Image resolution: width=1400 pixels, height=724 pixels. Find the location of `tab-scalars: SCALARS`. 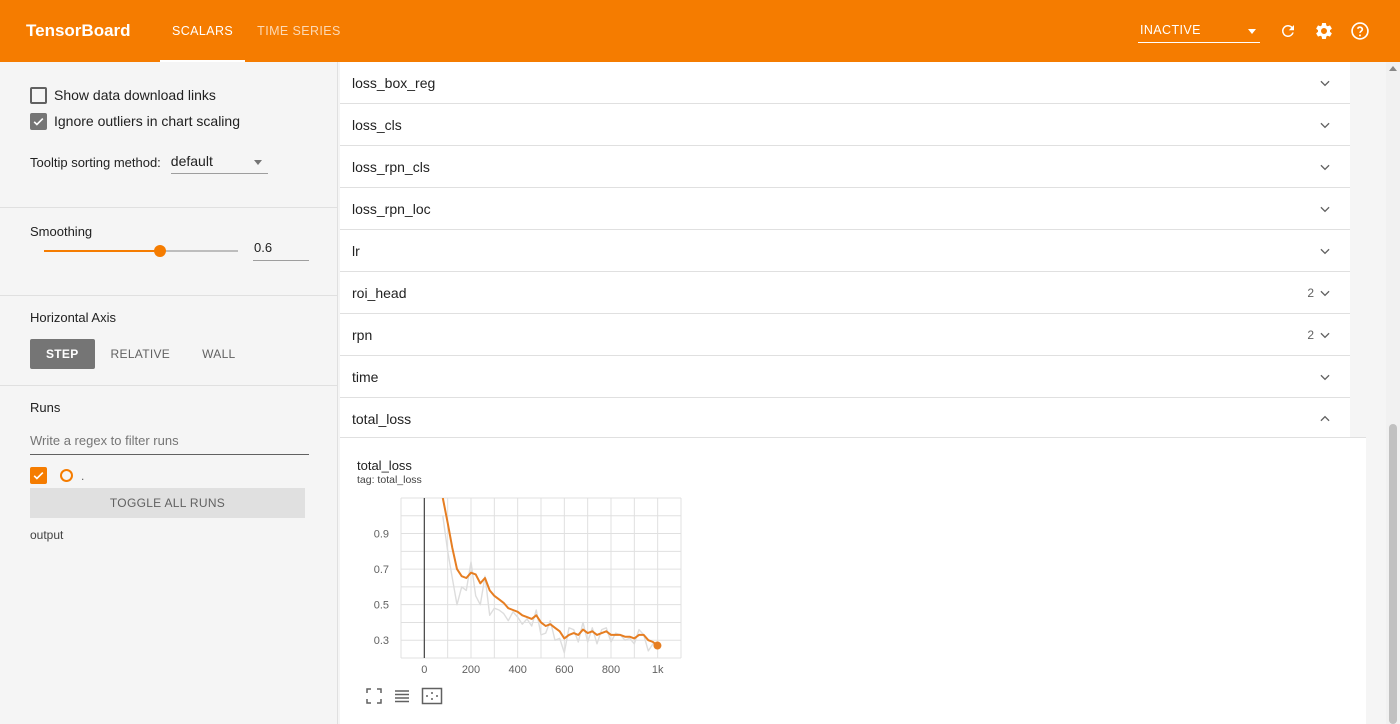

tab-scalars: SCALARS is located at coordinates (203, 31).